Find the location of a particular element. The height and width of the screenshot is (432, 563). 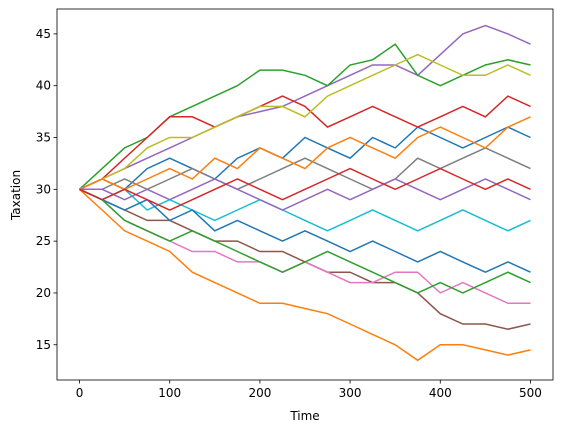

x-tick-label: 400 is located at coordinates (440, 393).